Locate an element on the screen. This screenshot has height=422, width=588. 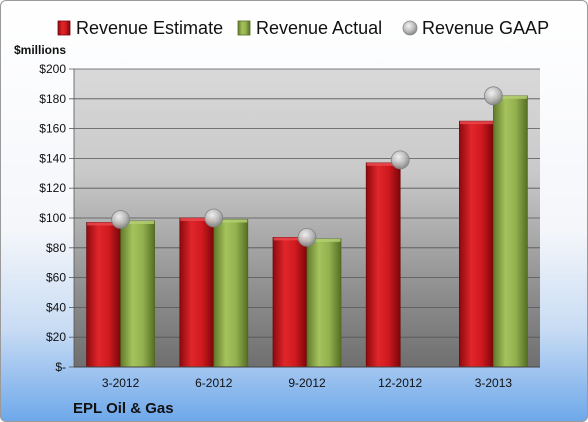
y-tick-label: $20 is located at coordinates (56, 337).